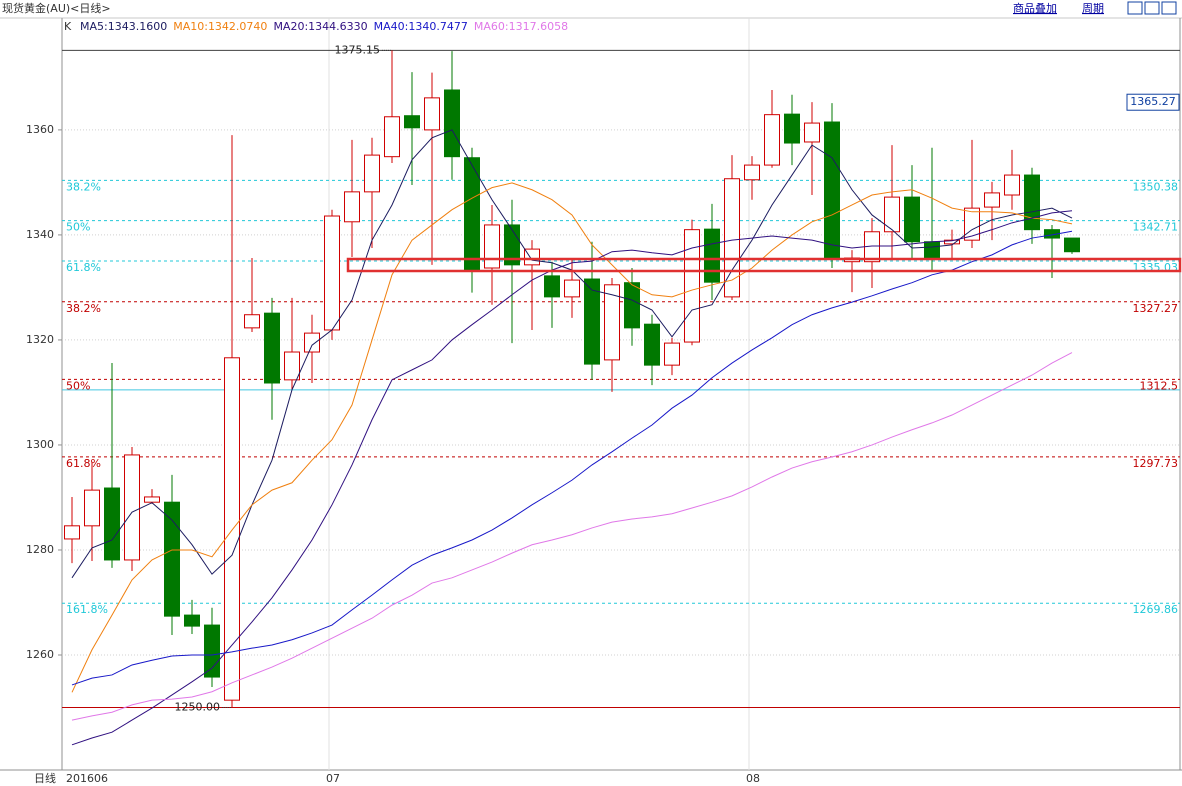 The width and height of the screenshot is (1182, 786). Describe the element at coordinates (87, 778) in the screenshot. I see `x-tick-label: 201606` at that location.